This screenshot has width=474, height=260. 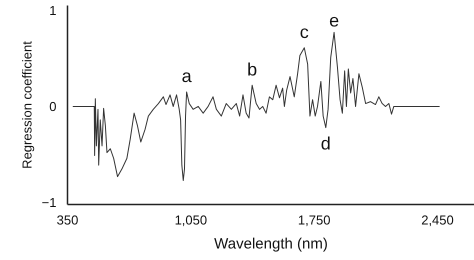 I want to click on y-tick-label: 0, so click(x=53, y=106).